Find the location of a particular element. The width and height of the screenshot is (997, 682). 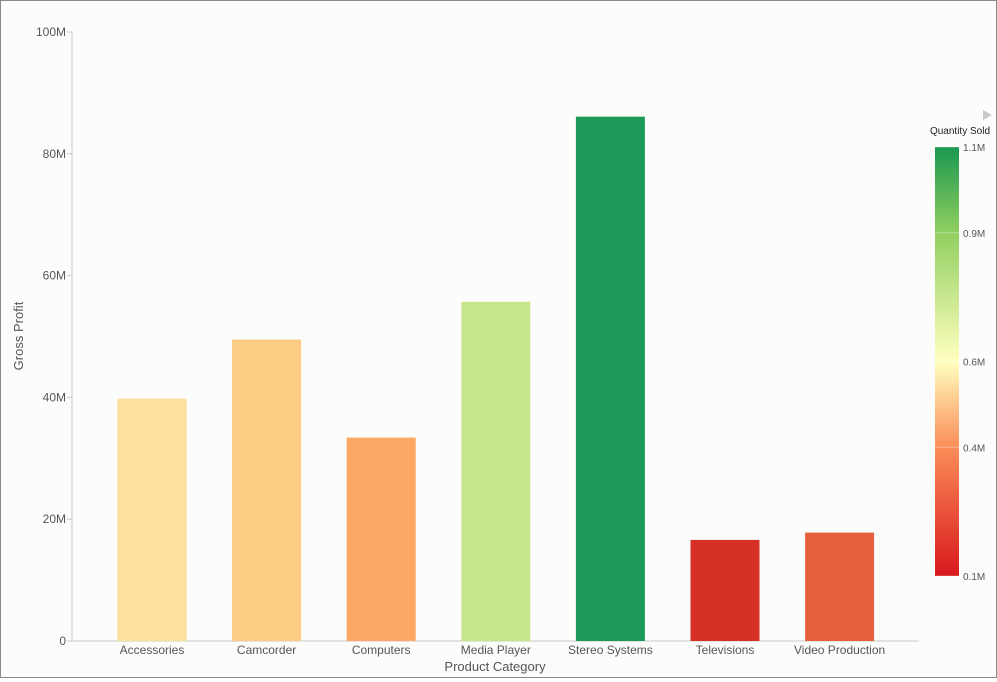

legend-tick-label: 0.9M is located at coordinates (974, 234).